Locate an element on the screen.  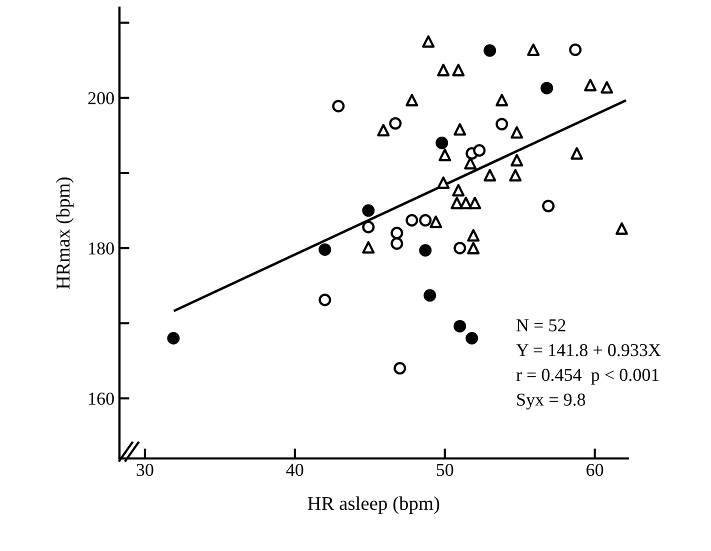
annotation: N = 52 is located at coordinates (541, 325).